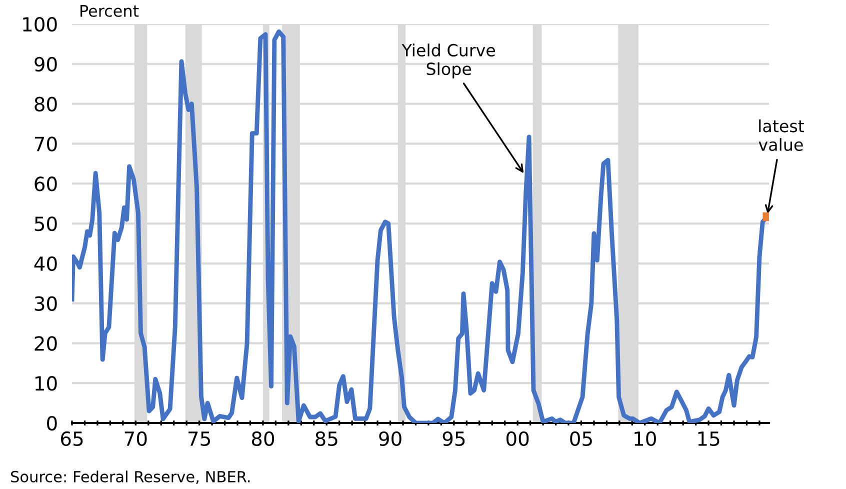 This screenshot has width=846, height=489. I want to click on y-tick-label: 20, so click(45, 343).